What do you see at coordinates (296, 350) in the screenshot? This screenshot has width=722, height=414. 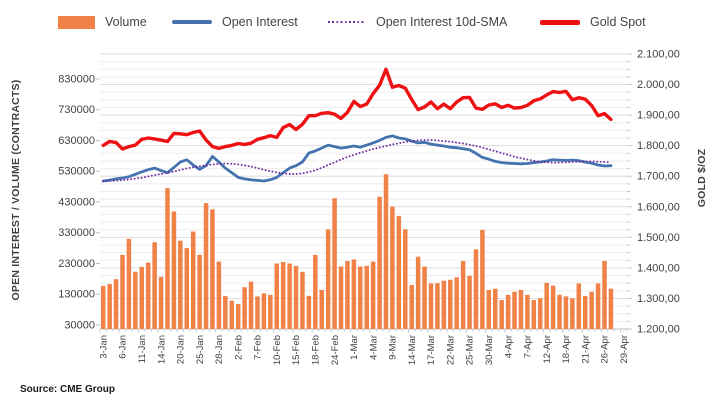 I see `svg-text: 15-Feb` at bounding box center [296, 350].